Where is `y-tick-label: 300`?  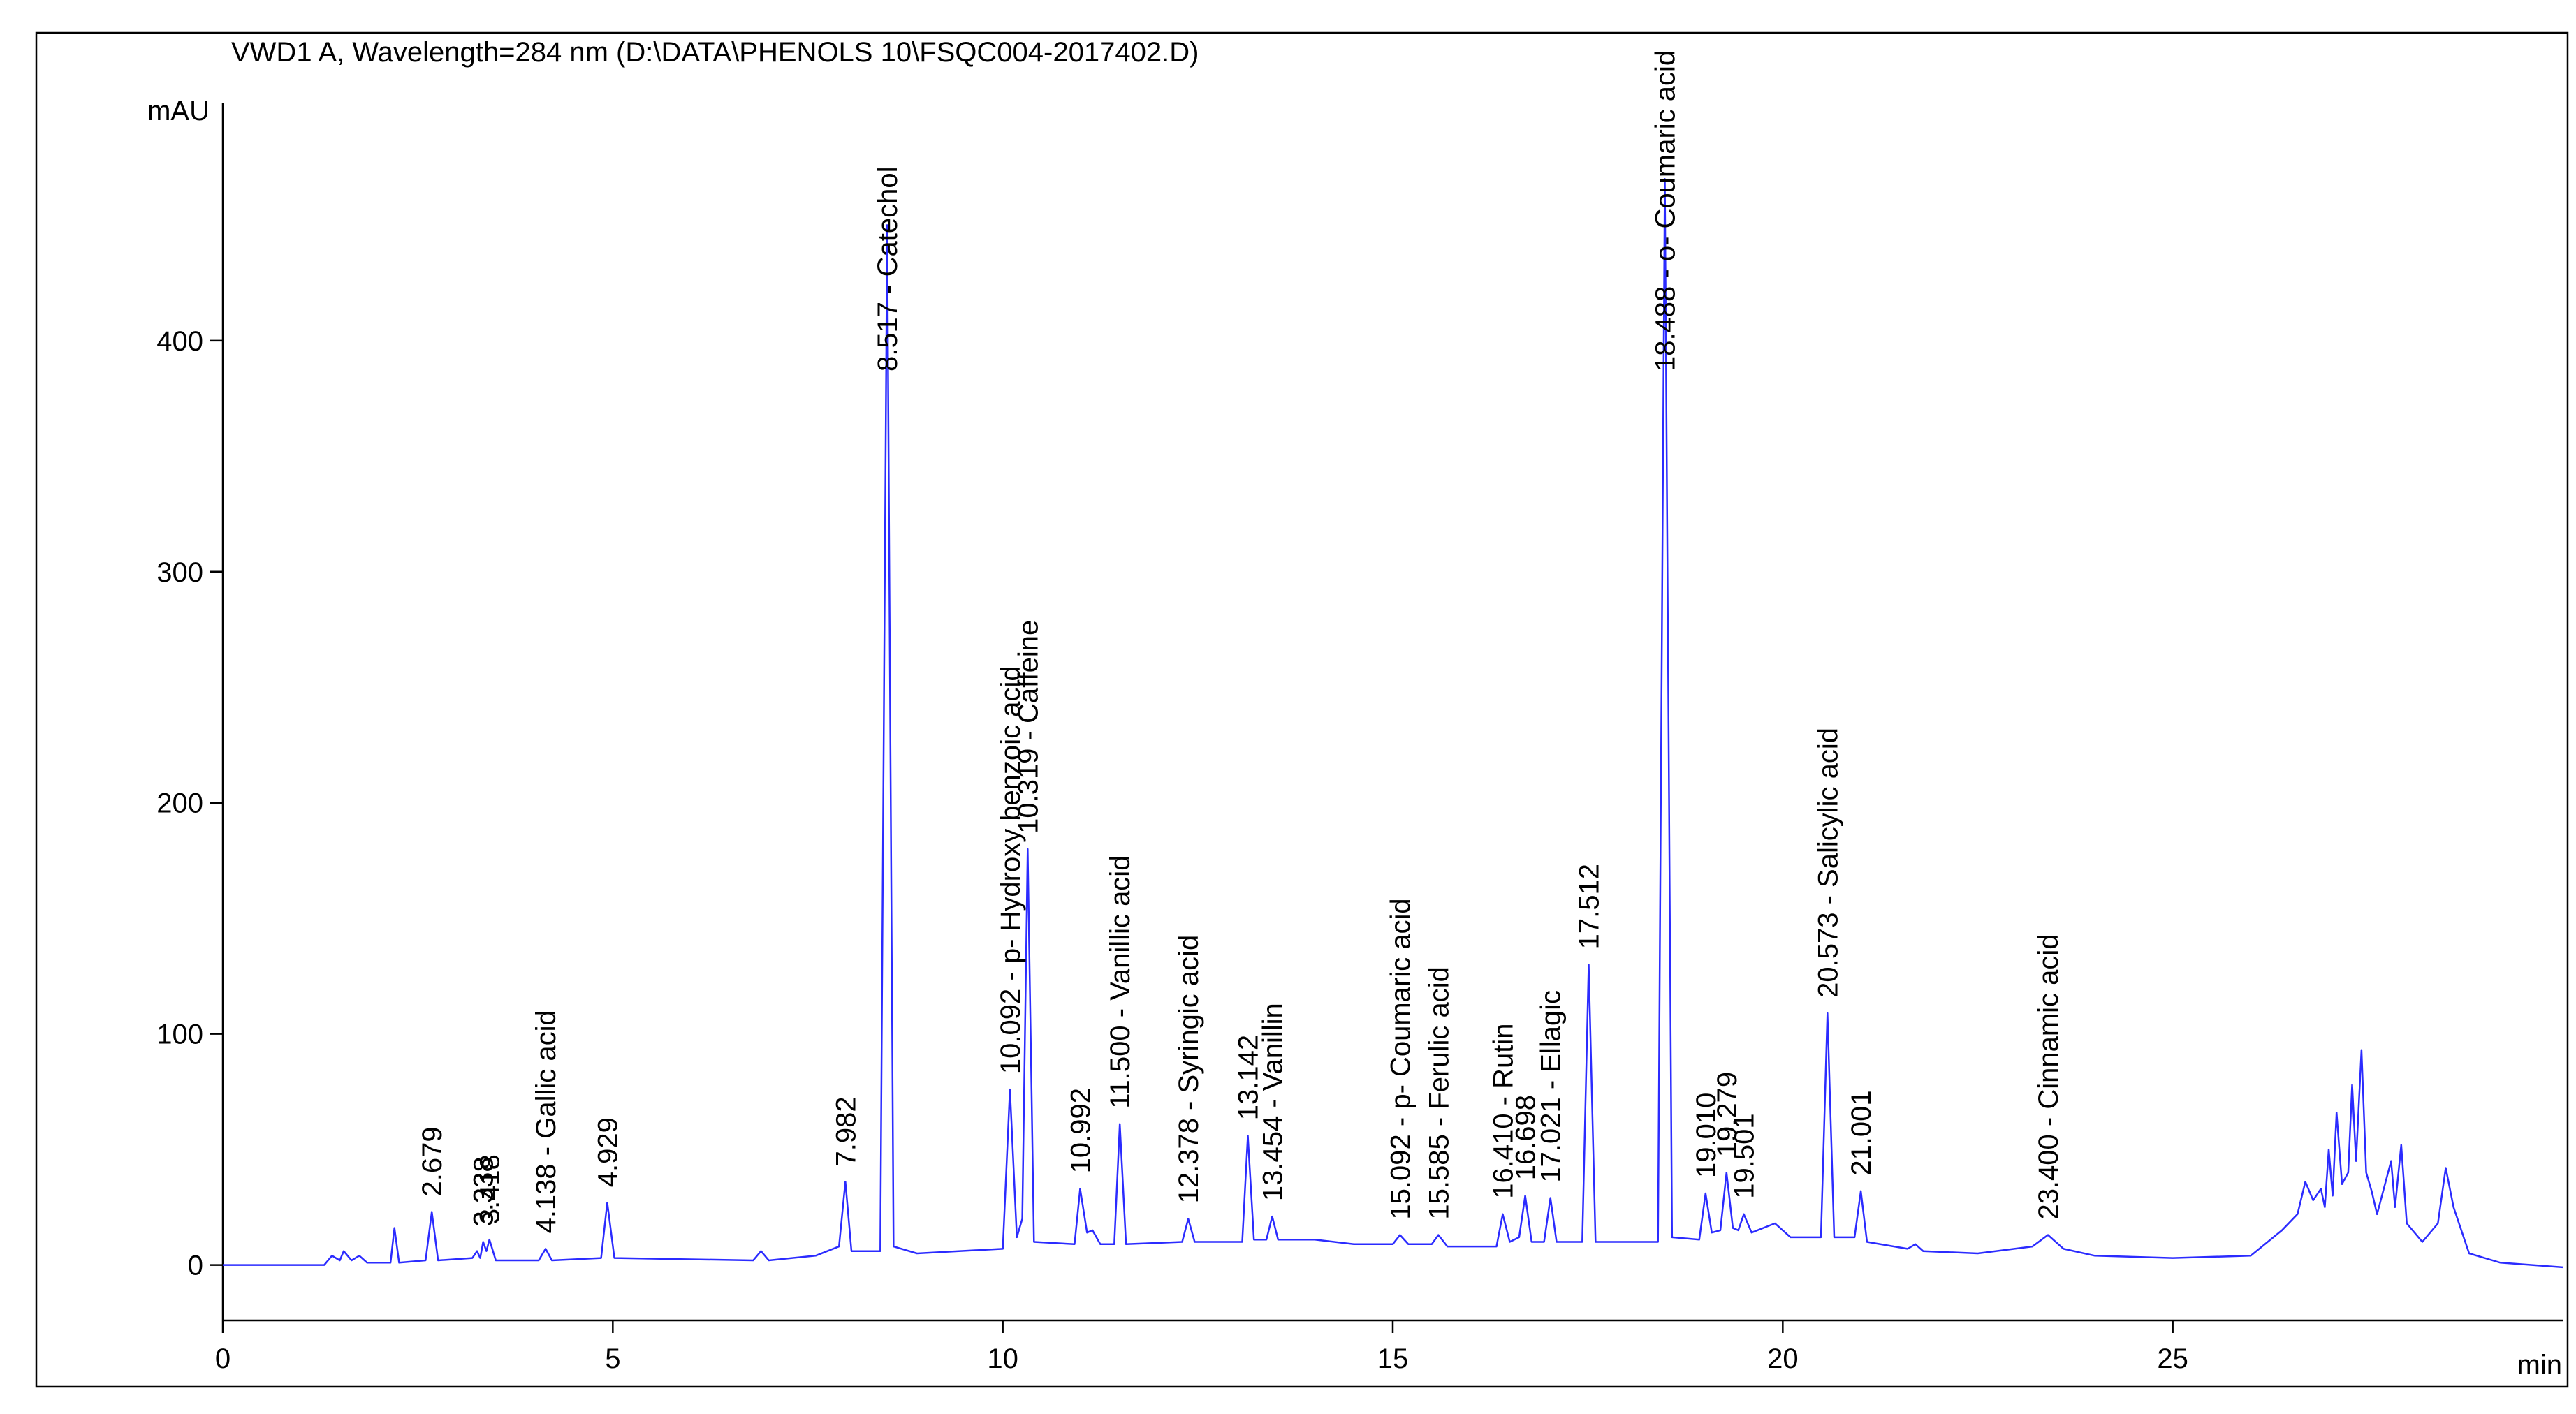
y-tick-label: 300 is located at coordinates (179, 572).